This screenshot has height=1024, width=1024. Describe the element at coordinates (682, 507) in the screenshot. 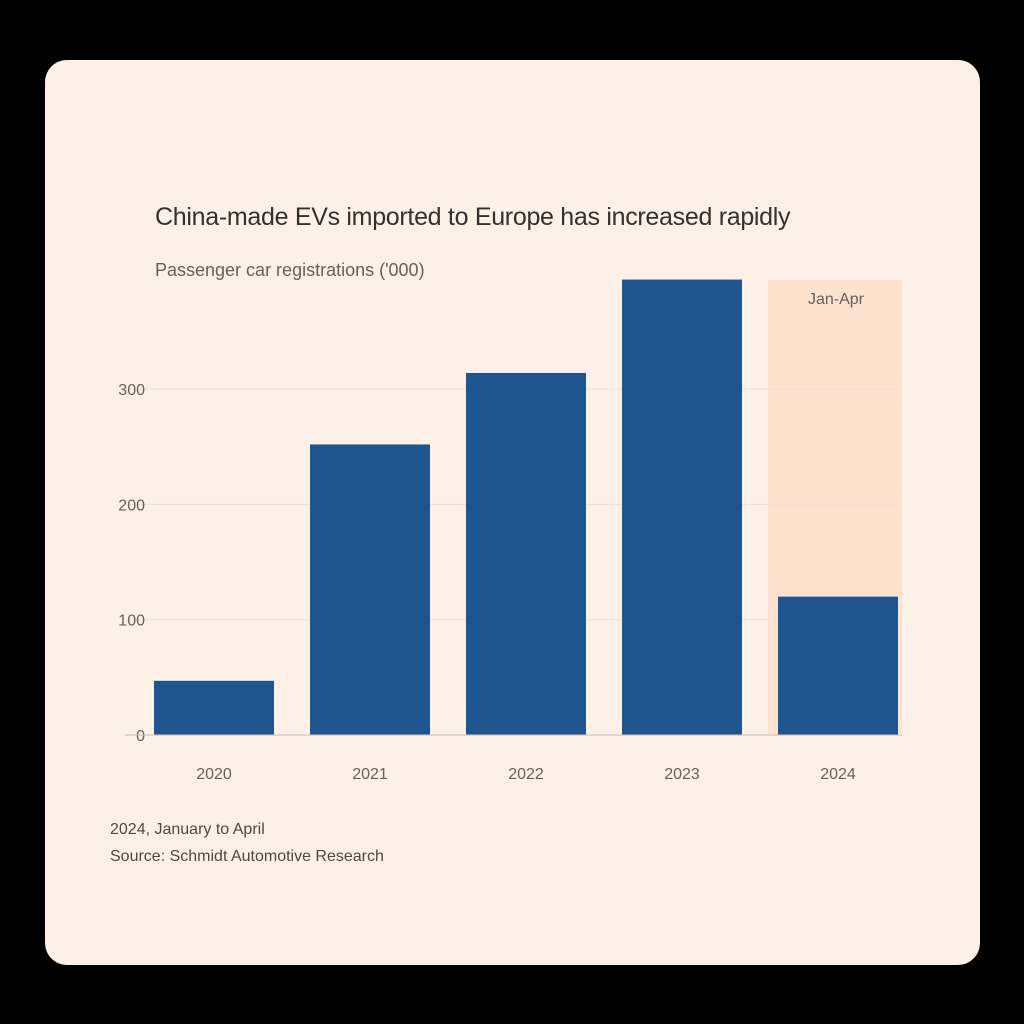

I see `bar-2023` at that location.